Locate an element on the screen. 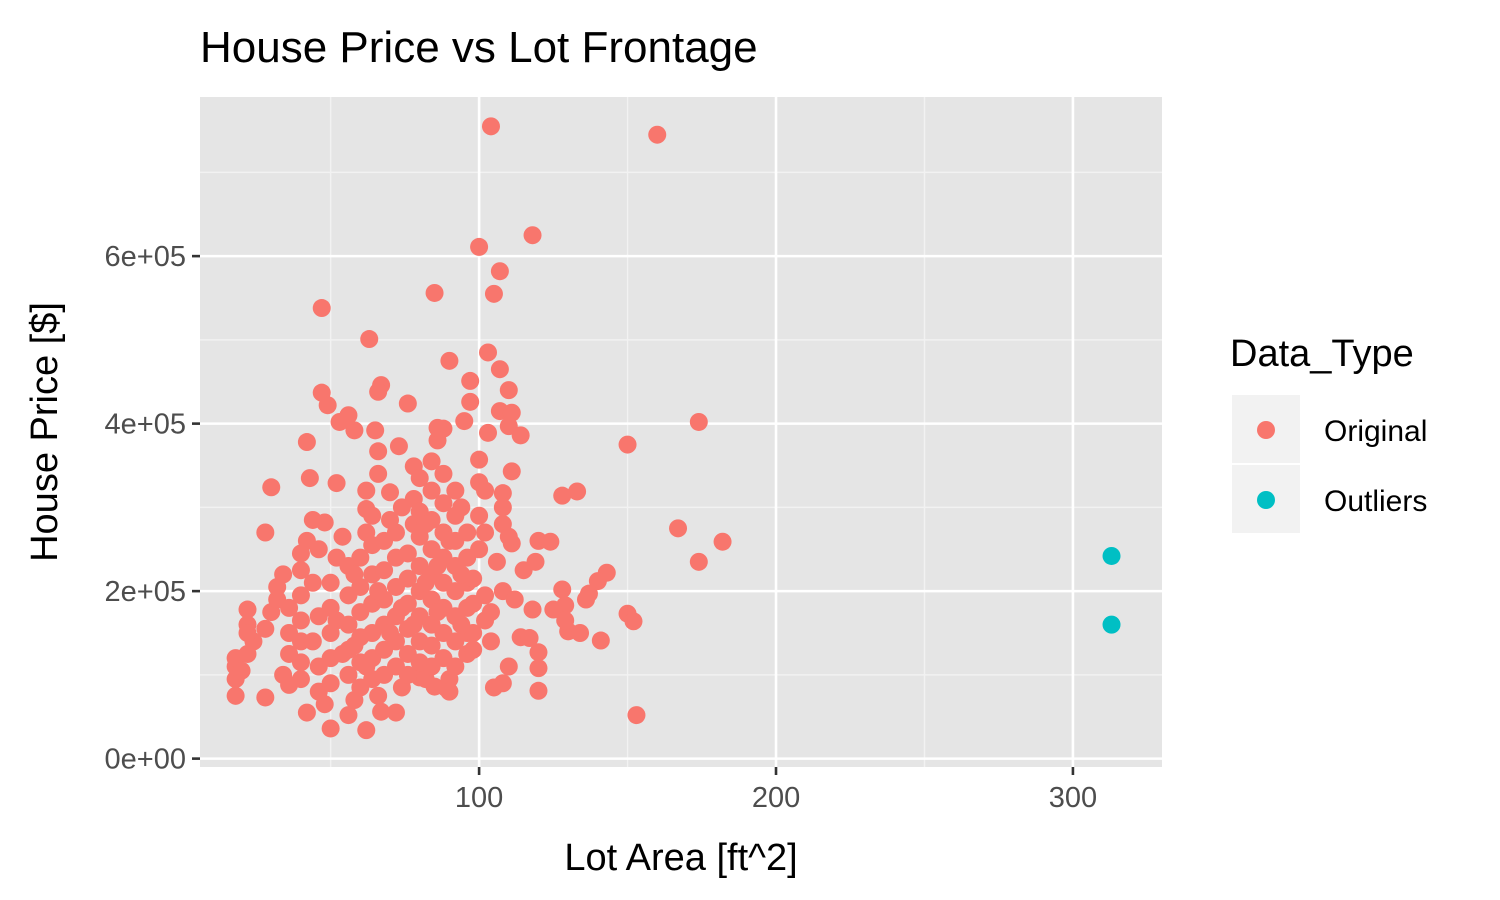 The image size is (1500, 900). x-axis-title: Lot Area [ft^2] is located at coordinates (680, 858).